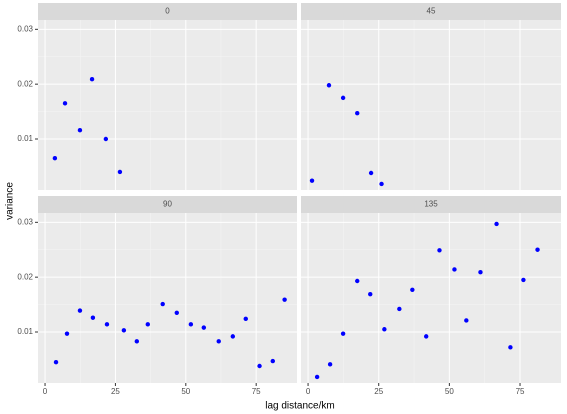  I want to click on y-axis-label: variance, so click(10, 201).